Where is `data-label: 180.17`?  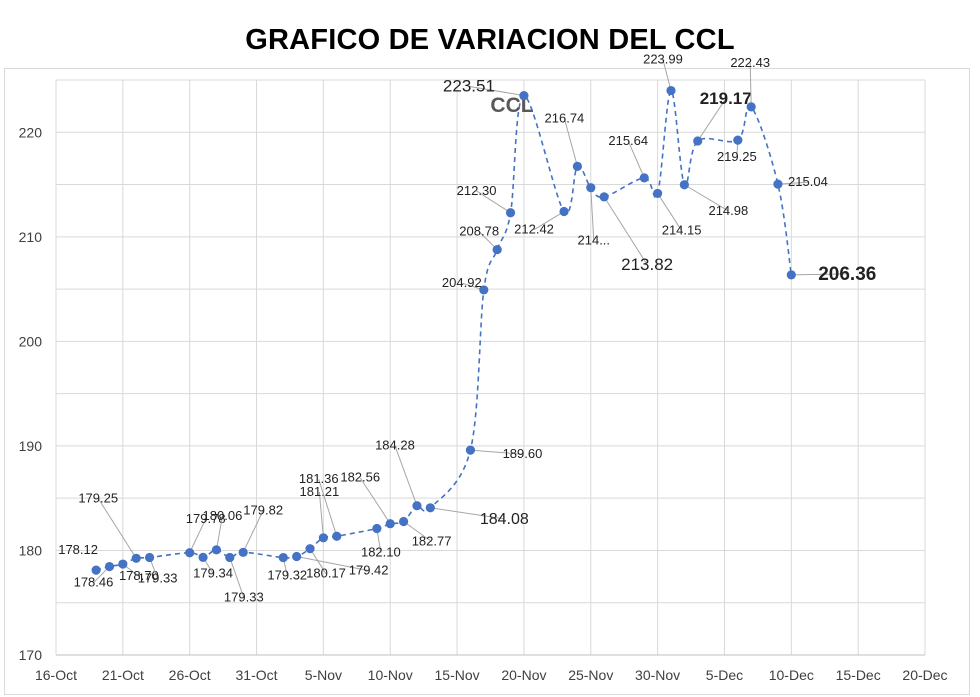
data-label: 180.17 is located at coordinates (326, 573).